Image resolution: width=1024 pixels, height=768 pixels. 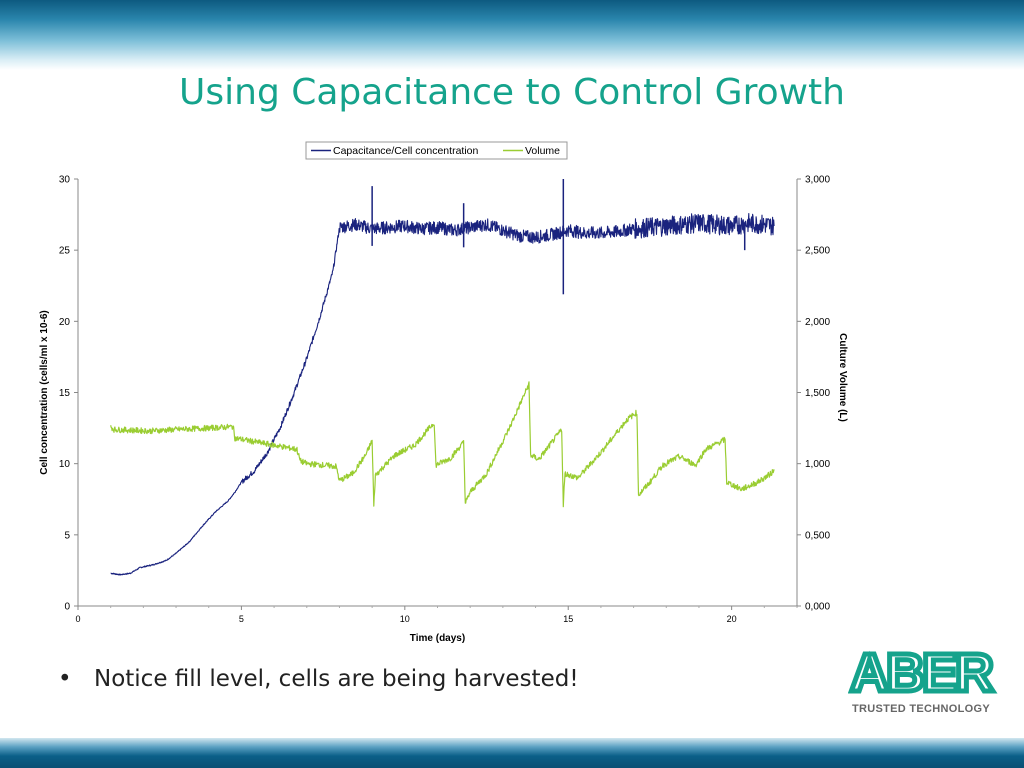 What do you see at coordinates (921, 709) in the screenshot?
I see `logo-tagline: TRUSTED TECHNOLOGY` at bounding box center [921, 709].